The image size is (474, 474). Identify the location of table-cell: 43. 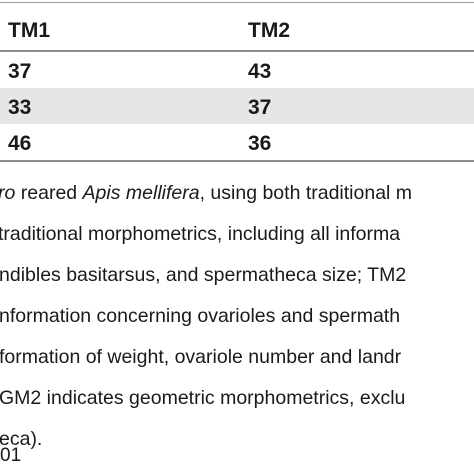
(260, 71).